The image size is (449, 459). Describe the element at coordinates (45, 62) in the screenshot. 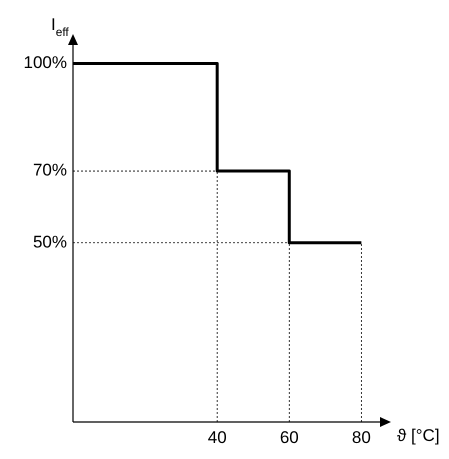

I see `y-tick-label: 100%` at that location.